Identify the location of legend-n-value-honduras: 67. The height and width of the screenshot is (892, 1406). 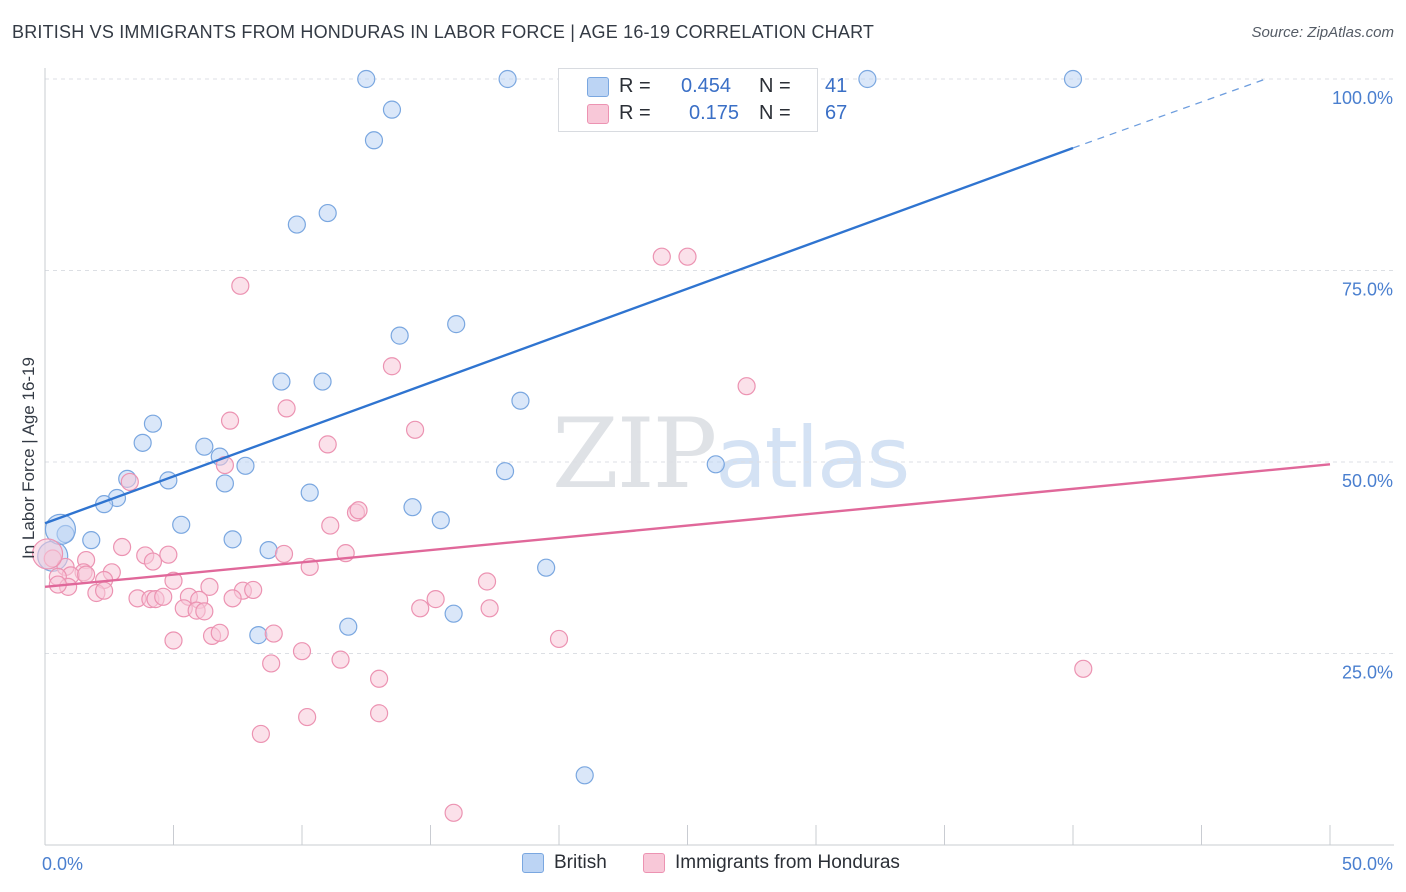
(836, 113).